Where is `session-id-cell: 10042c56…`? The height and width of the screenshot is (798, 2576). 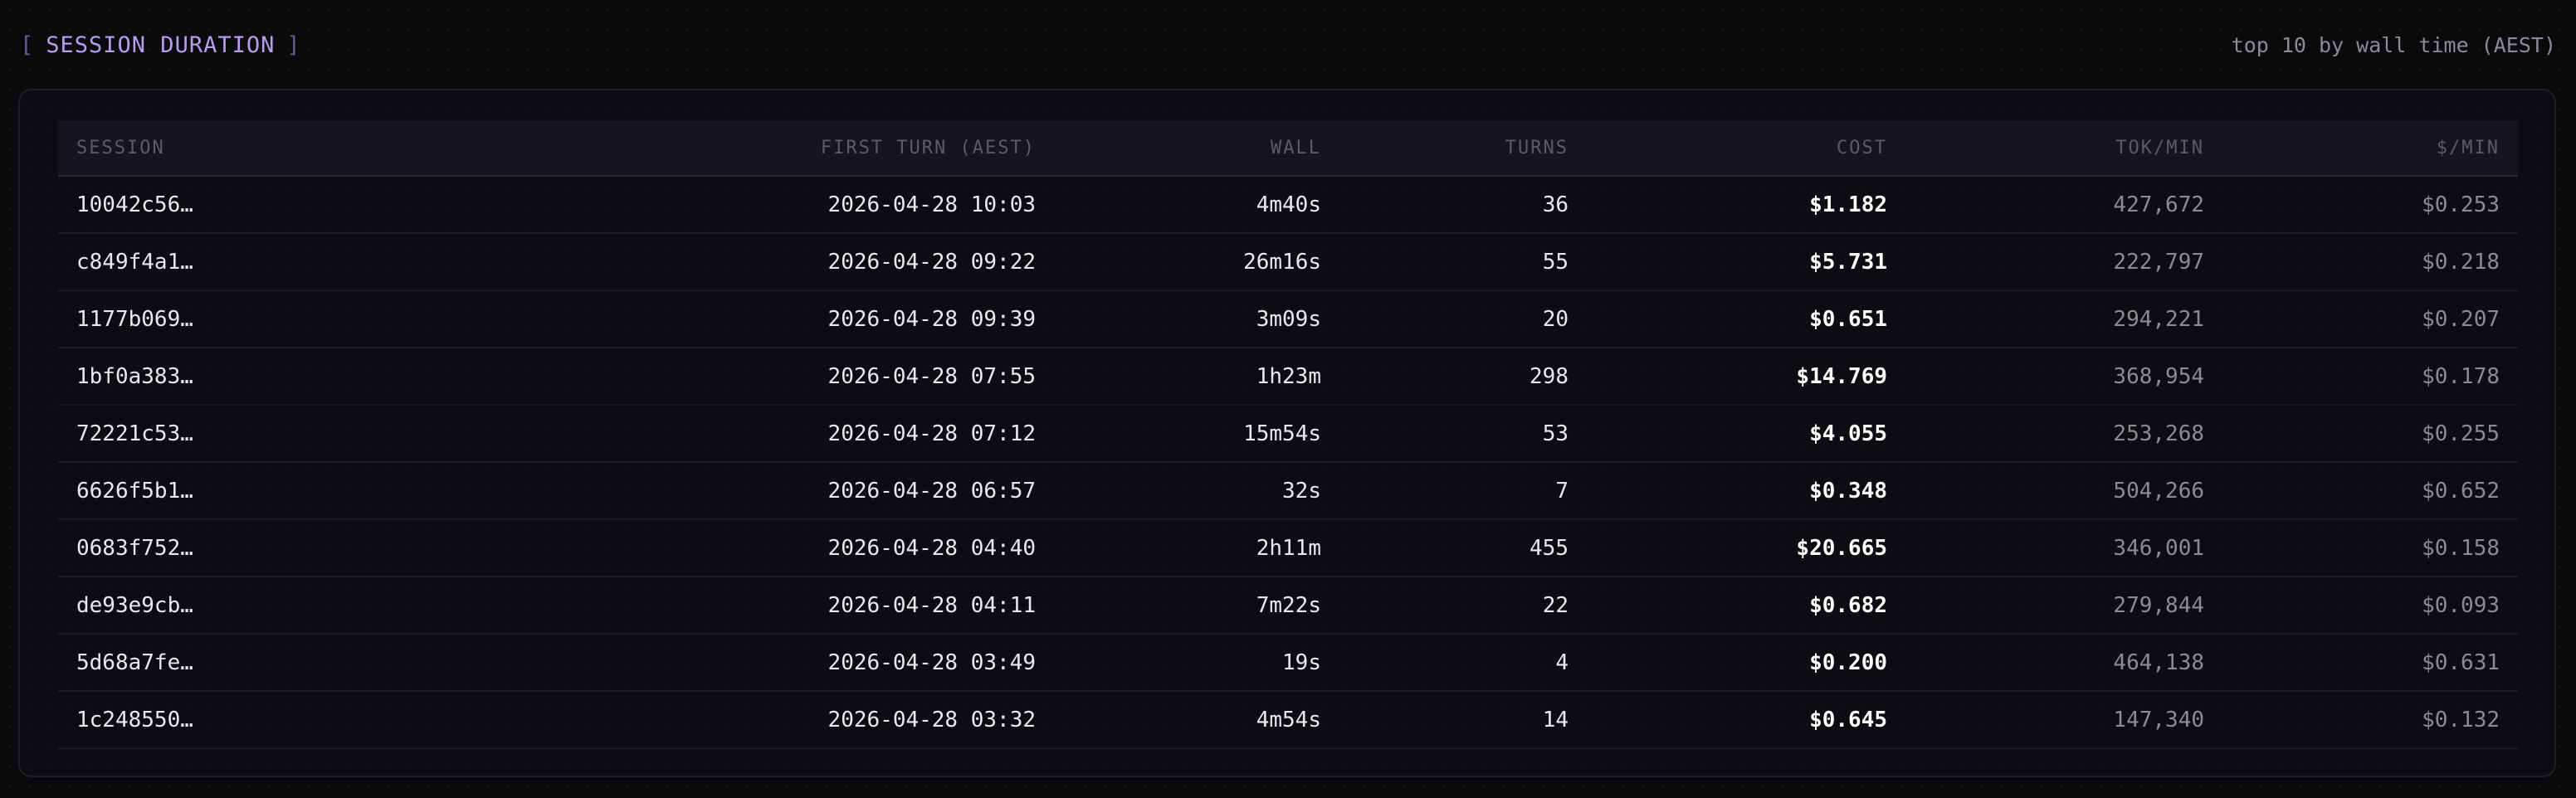
session-id-cell: 10042c56… is located at coordinates (374, 205).